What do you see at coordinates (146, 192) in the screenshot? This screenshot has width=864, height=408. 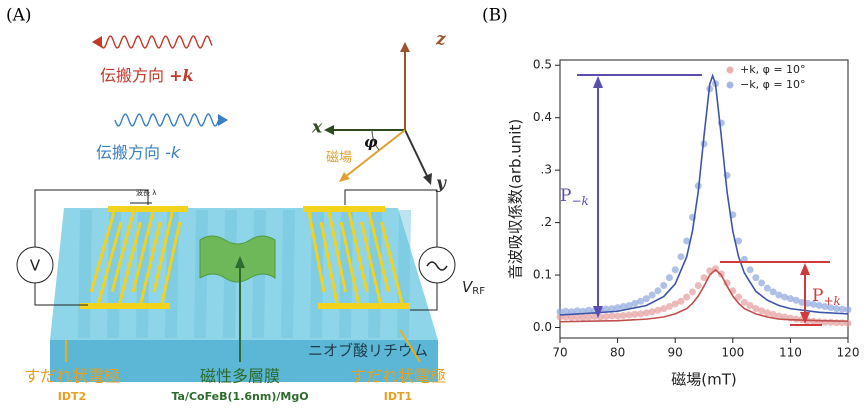 I see `wavelength-label: 波長 λ` at bounding box center [146, 192].